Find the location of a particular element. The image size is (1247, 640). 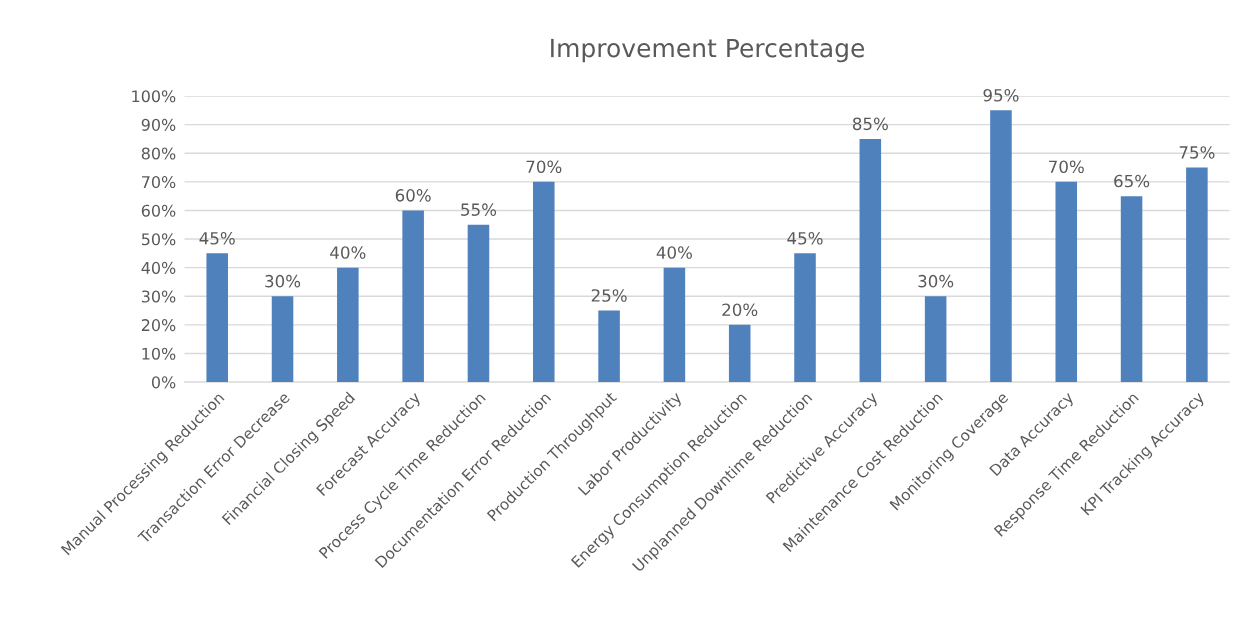

data-label: 65% is located at coordinates (1132, 181).